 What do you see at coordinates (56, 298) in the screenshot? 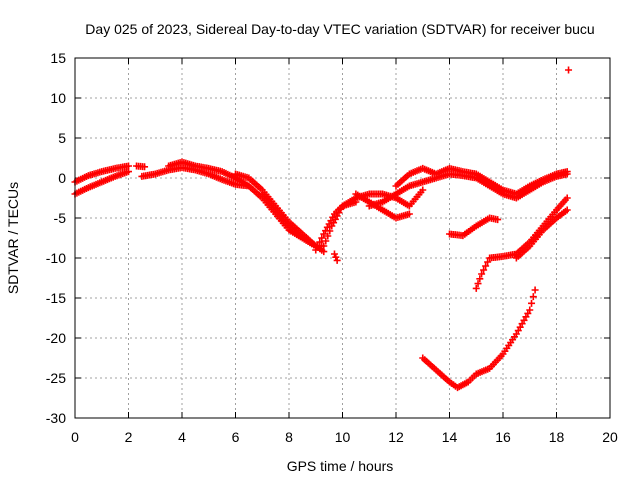
I see `y-tick-label: -15` at bounding box center [56, 298].